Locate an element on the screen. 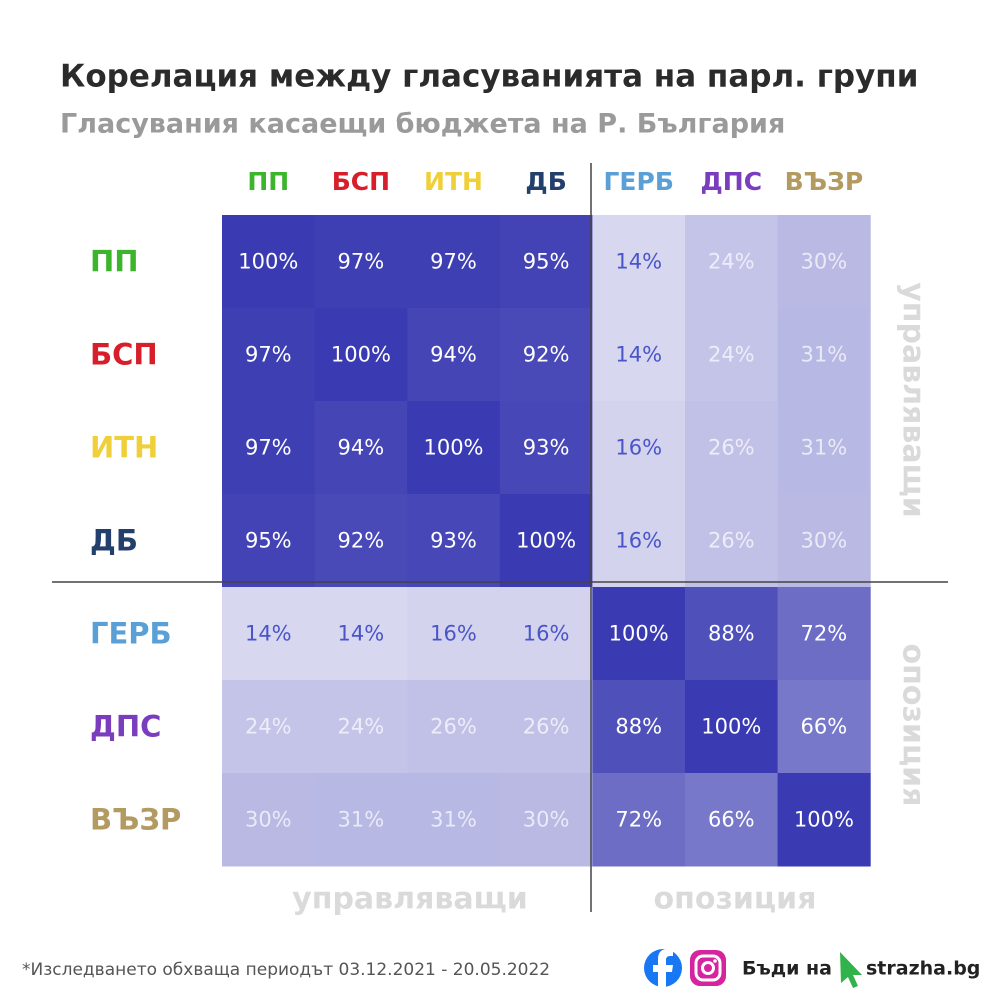 The image size is (1000, 1000). cell-label: 72% is located at coordinates (824, 634).